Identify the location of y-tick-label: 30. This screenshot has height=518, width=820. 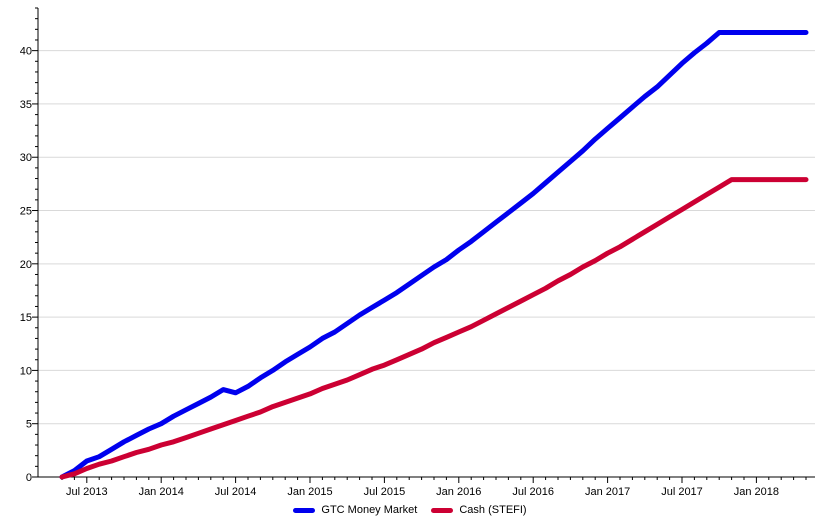
(26, 158).